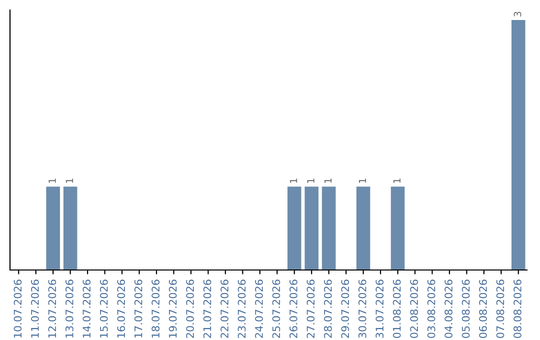 This screenshot has height=340, width=540. I want to click on x-tick-label: 04.08.2026, so click(448, 309).